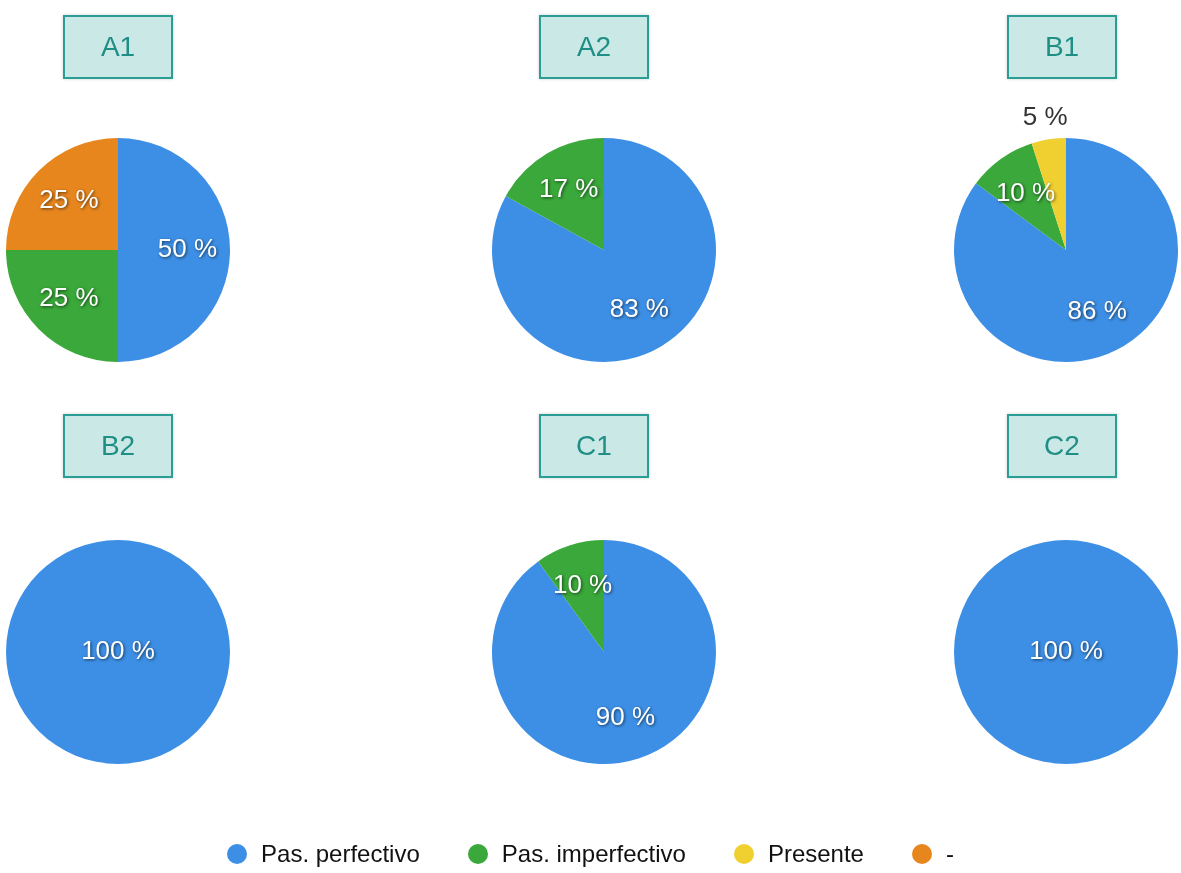  Describe the element at coordinates (187, 248) in the screenshot. I see `data-label: 50 %` at that location.